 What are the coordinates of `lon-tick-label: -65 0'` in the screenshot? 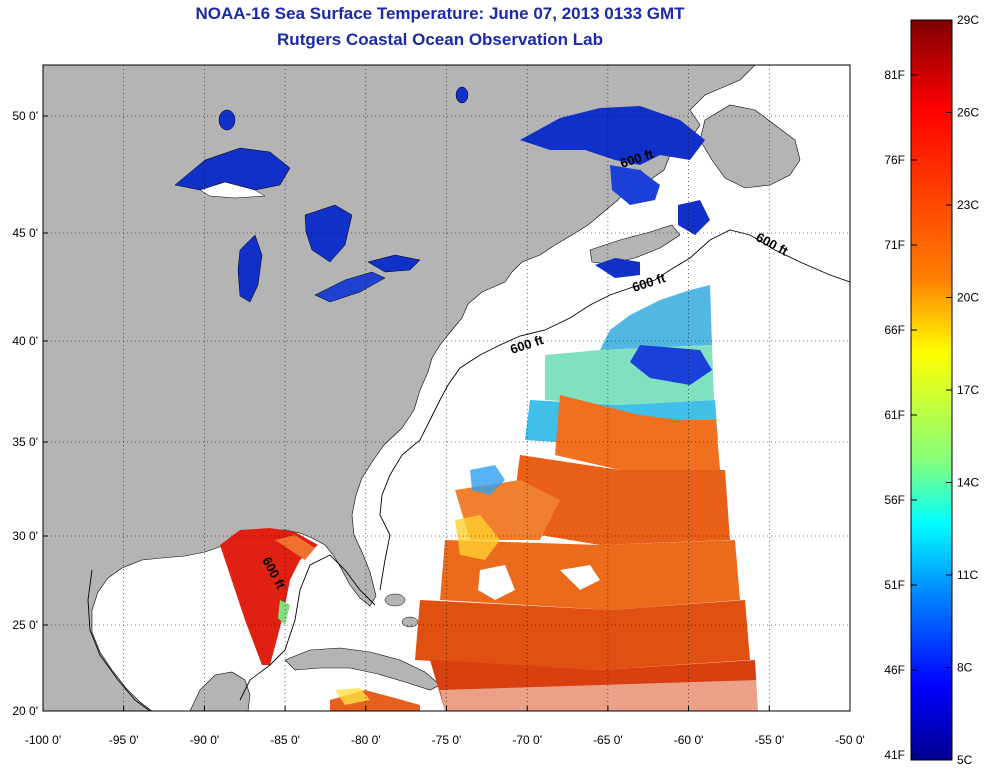 It's located at (608, 740).